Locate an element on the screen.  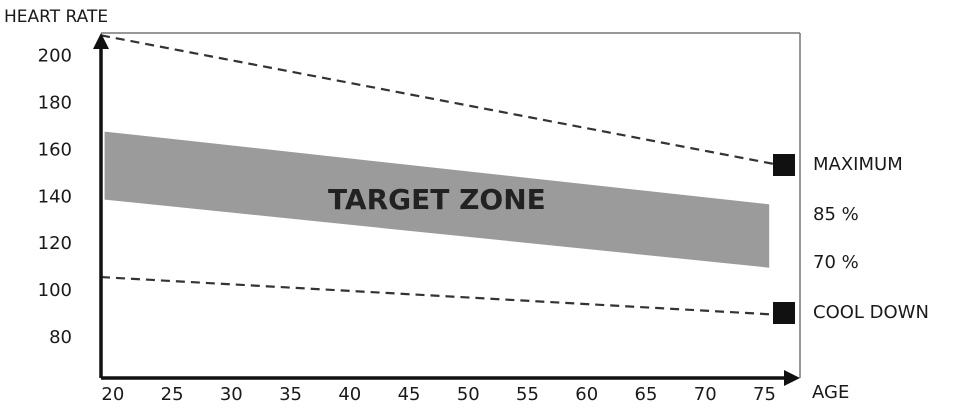
x-tick-label: 35 is located at coordinates (290, 394).